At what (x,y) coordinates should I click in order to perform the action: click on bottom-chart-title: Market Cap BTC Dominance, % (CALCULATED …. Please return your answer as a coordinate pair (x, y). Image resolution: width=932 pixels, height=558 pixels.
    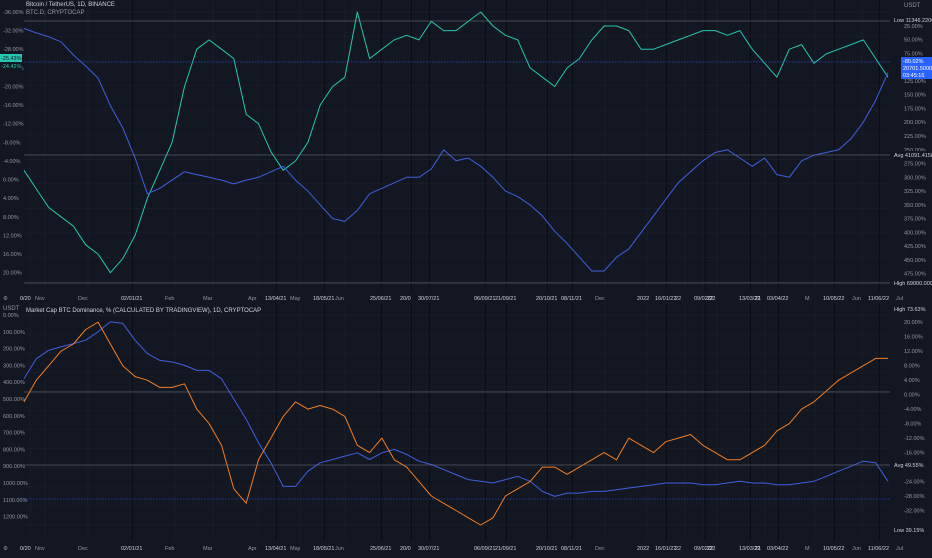
    Looking at the image, I should click on (144, 311).